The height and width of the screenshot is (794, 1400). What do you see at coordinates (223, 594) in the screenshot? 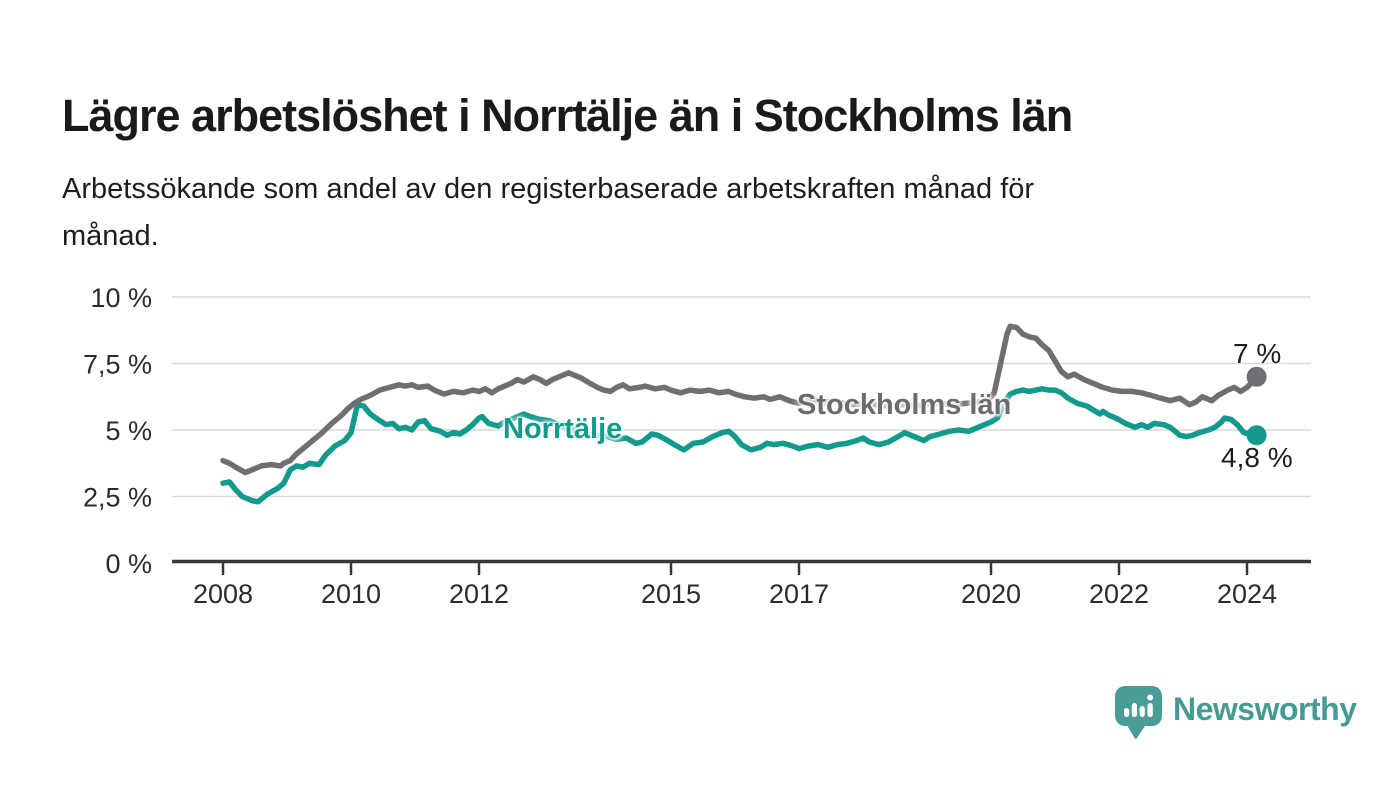
I see `x-axis-label: 2008` at bounding box center [223, 594].